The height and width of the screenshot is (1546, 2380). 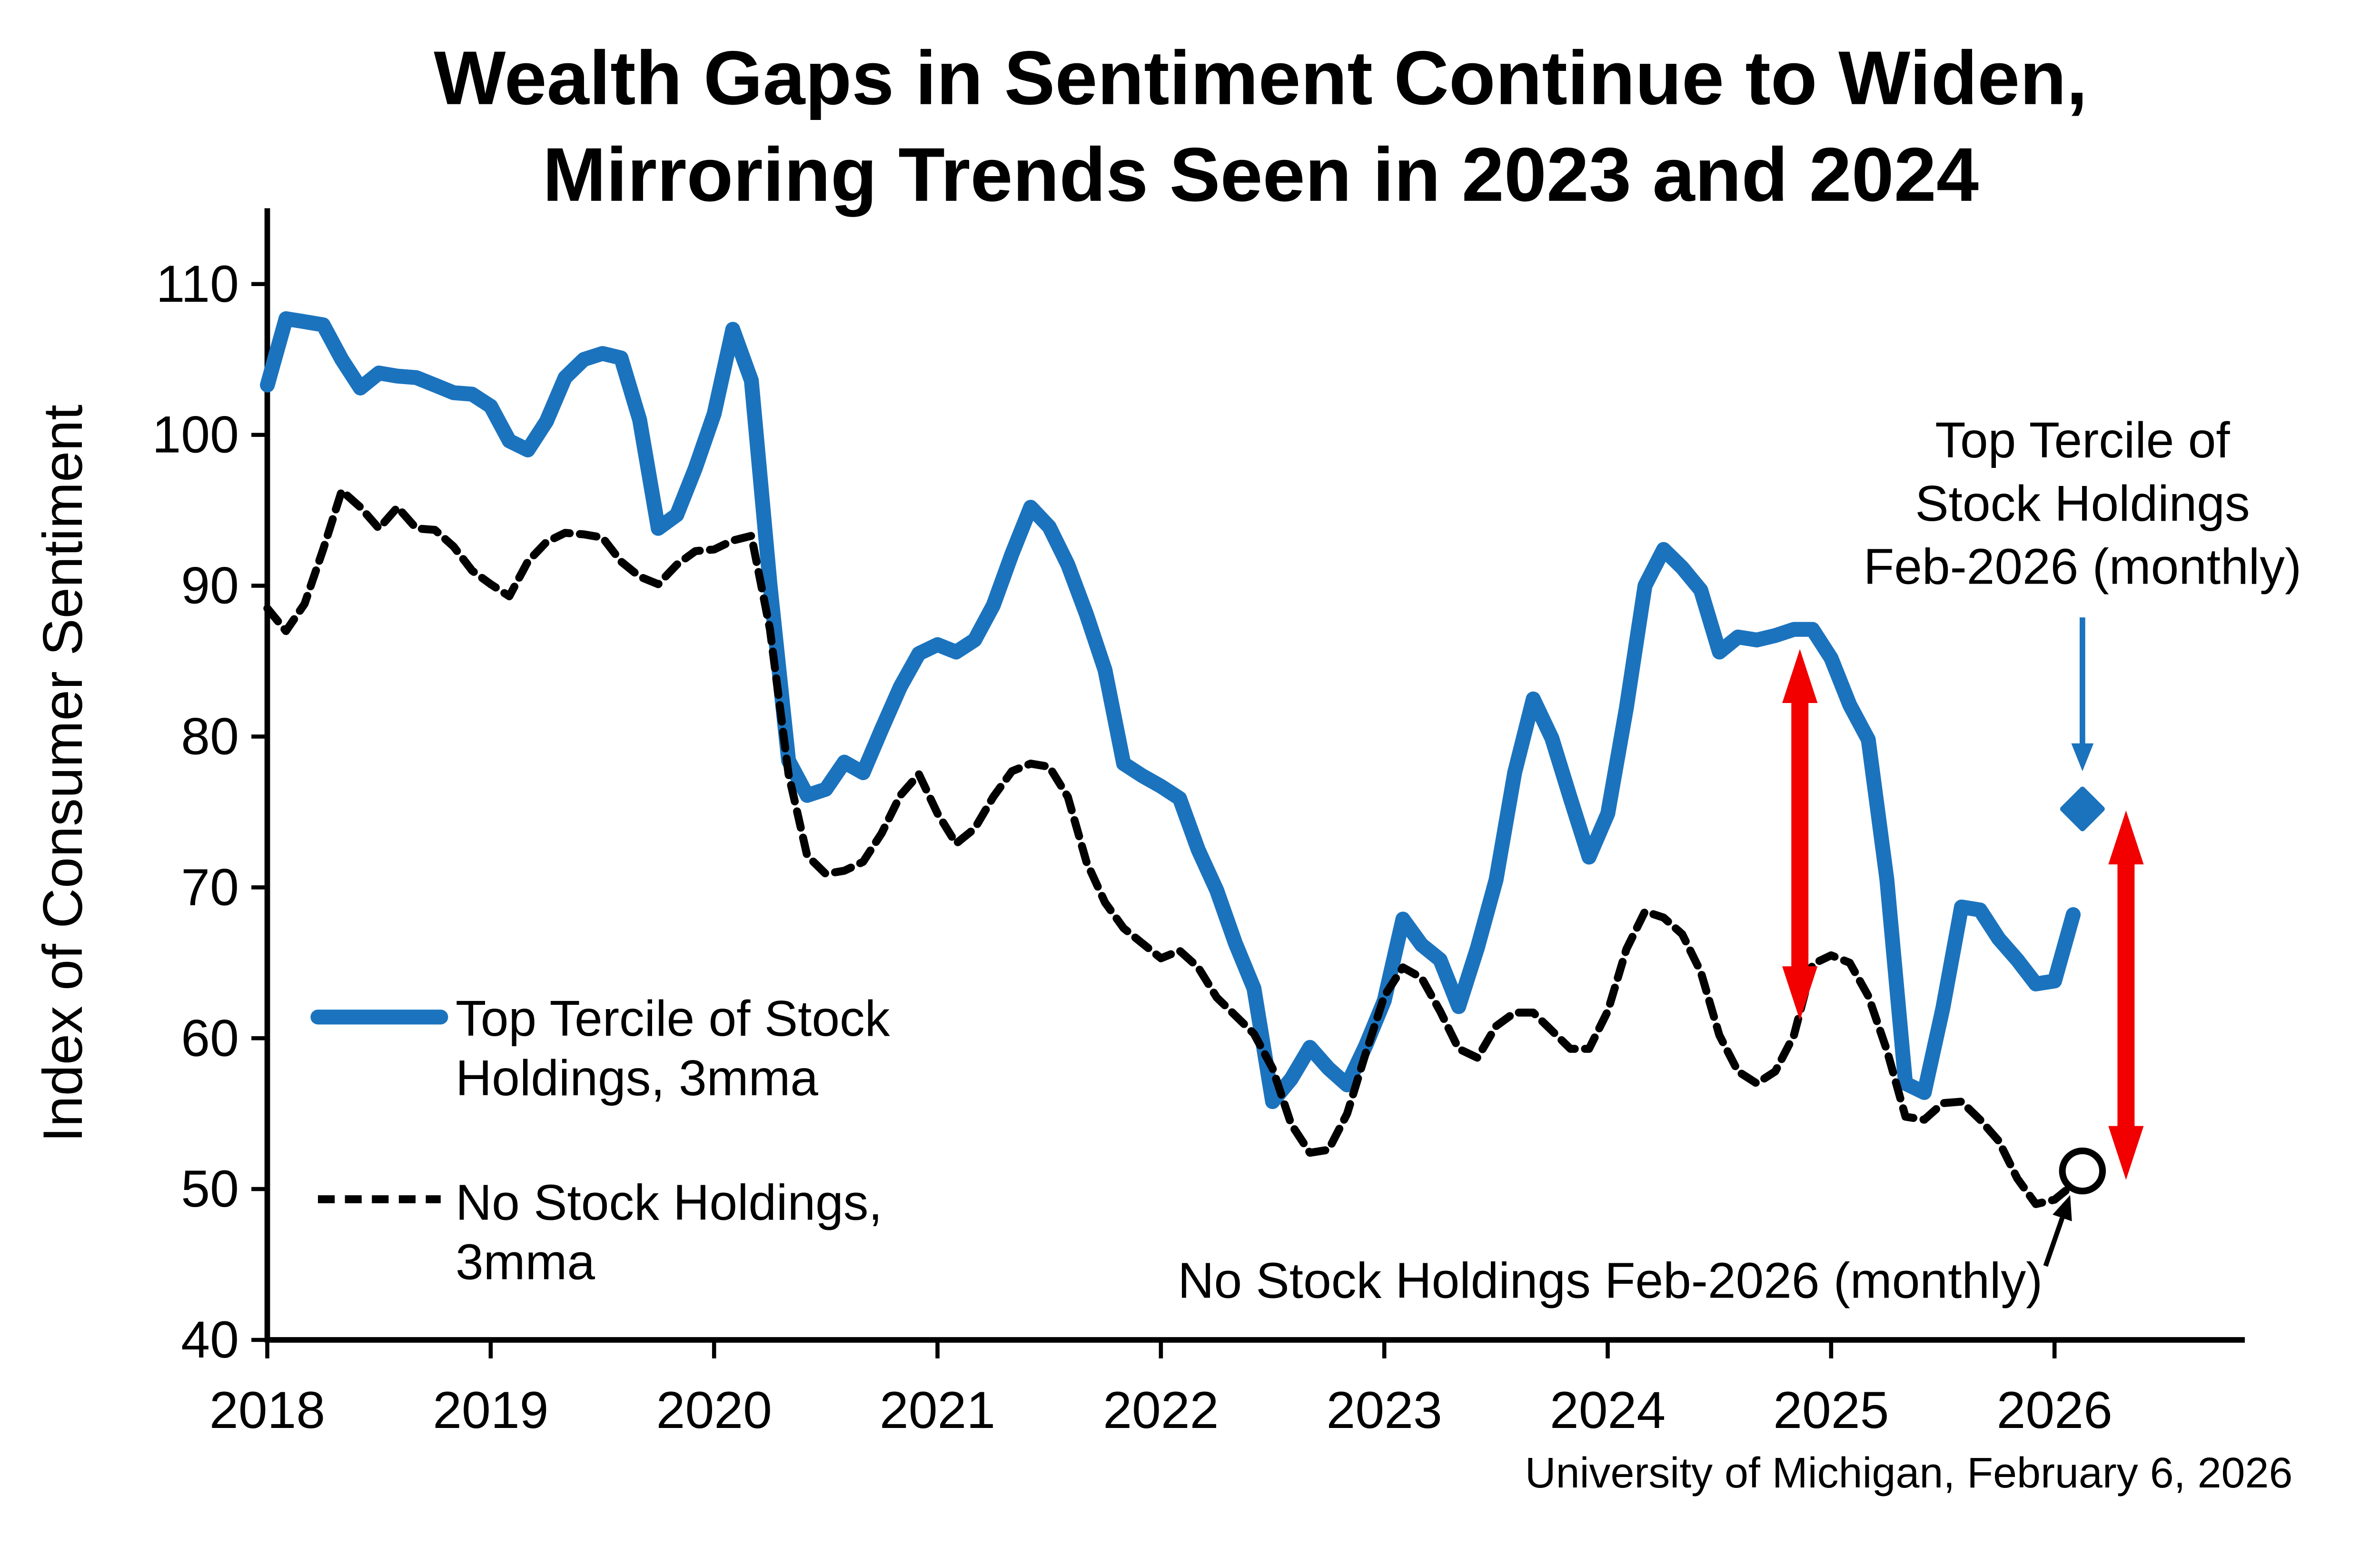 What do you see at coordinates (1963, 942) in the screenshot?
I see `arrows-and-markers` at bounding box center [1963, 942].